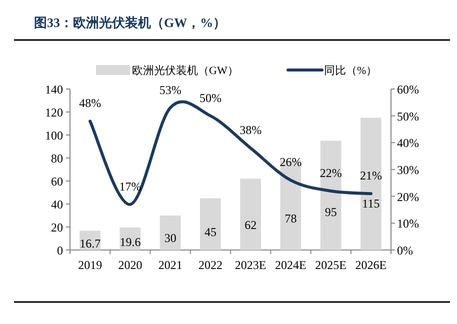 This screenshot has width=457, height=324. I want to click on y2-tick-label: 60%, so click(408, 89).